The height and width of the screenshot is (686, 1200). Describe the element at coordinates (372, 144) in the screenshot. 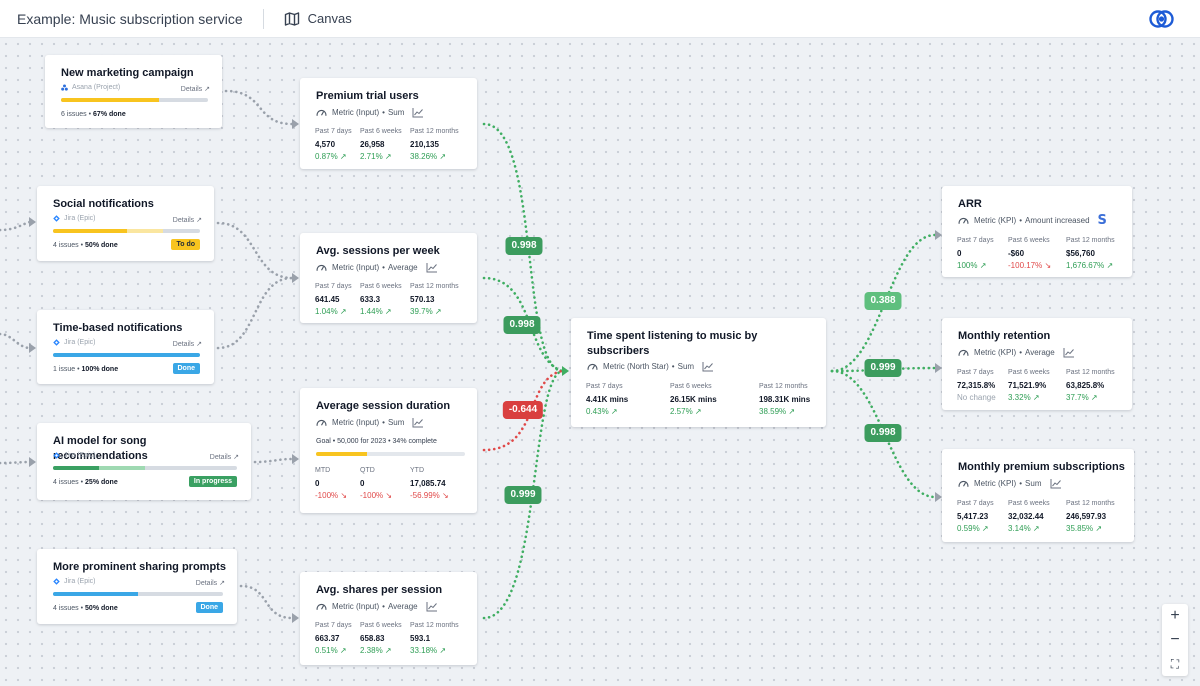

I see `stat-value: 26,958` at that location.